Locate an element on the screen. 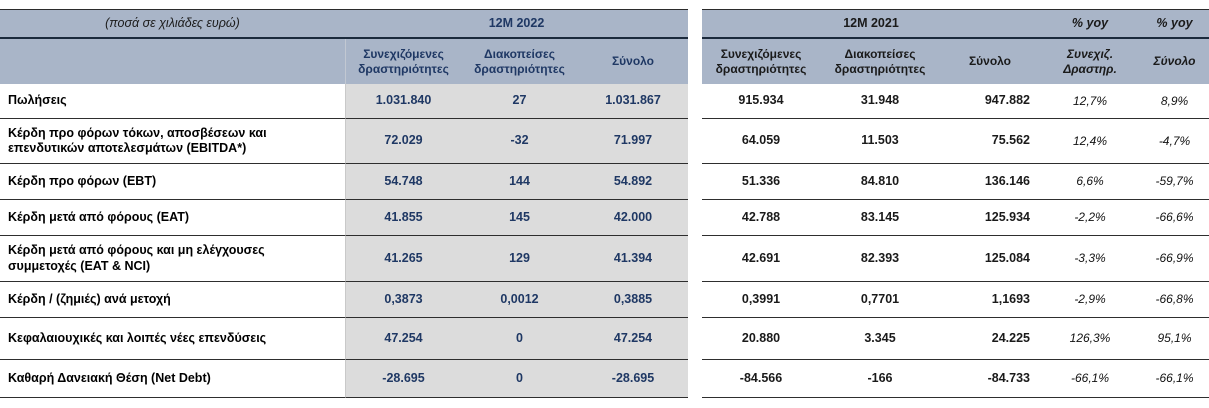  cell-2021-continuing: 42.788 is located at coordinates (761, 218).